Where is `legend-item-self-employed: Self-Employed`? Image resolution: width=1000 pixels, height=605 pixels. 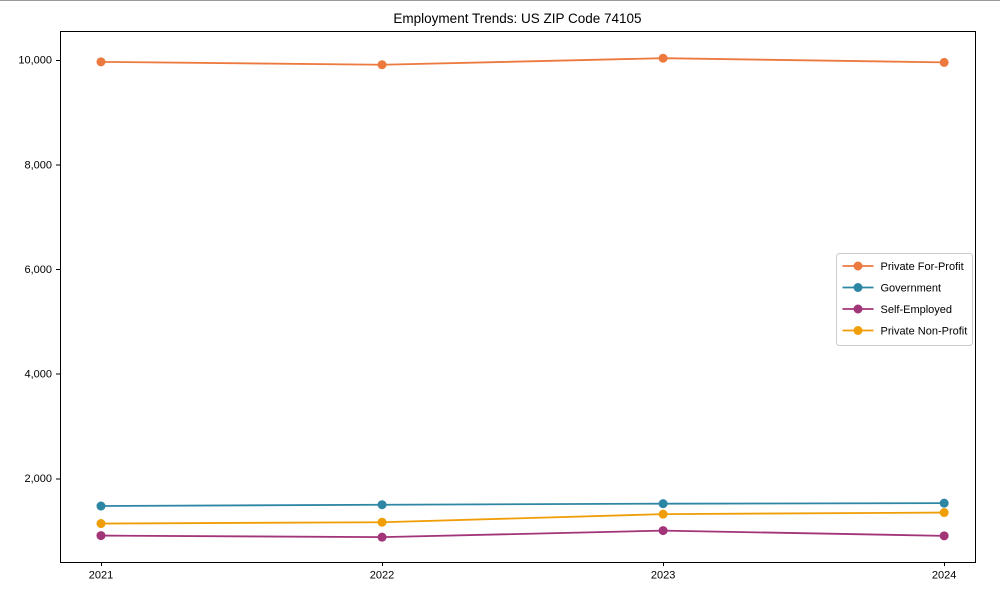
legend-item-self-employed: Self-Employed is located at coordinates (897, 310).